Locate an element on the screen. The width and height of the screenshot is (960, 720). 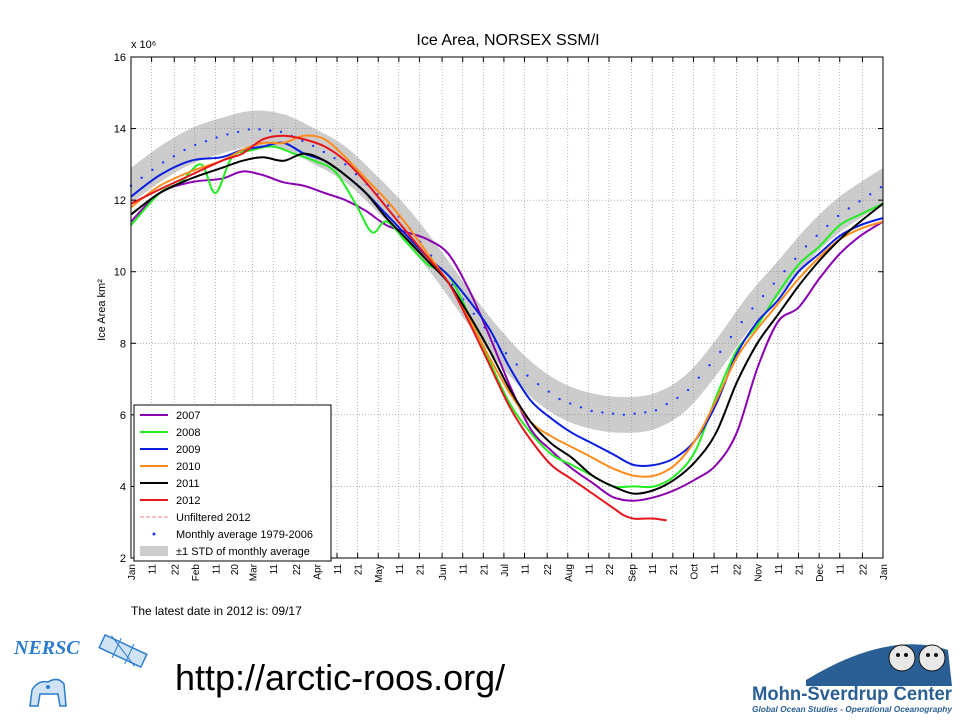
x-tick-label: Dec is located at coordinates (820, 573).